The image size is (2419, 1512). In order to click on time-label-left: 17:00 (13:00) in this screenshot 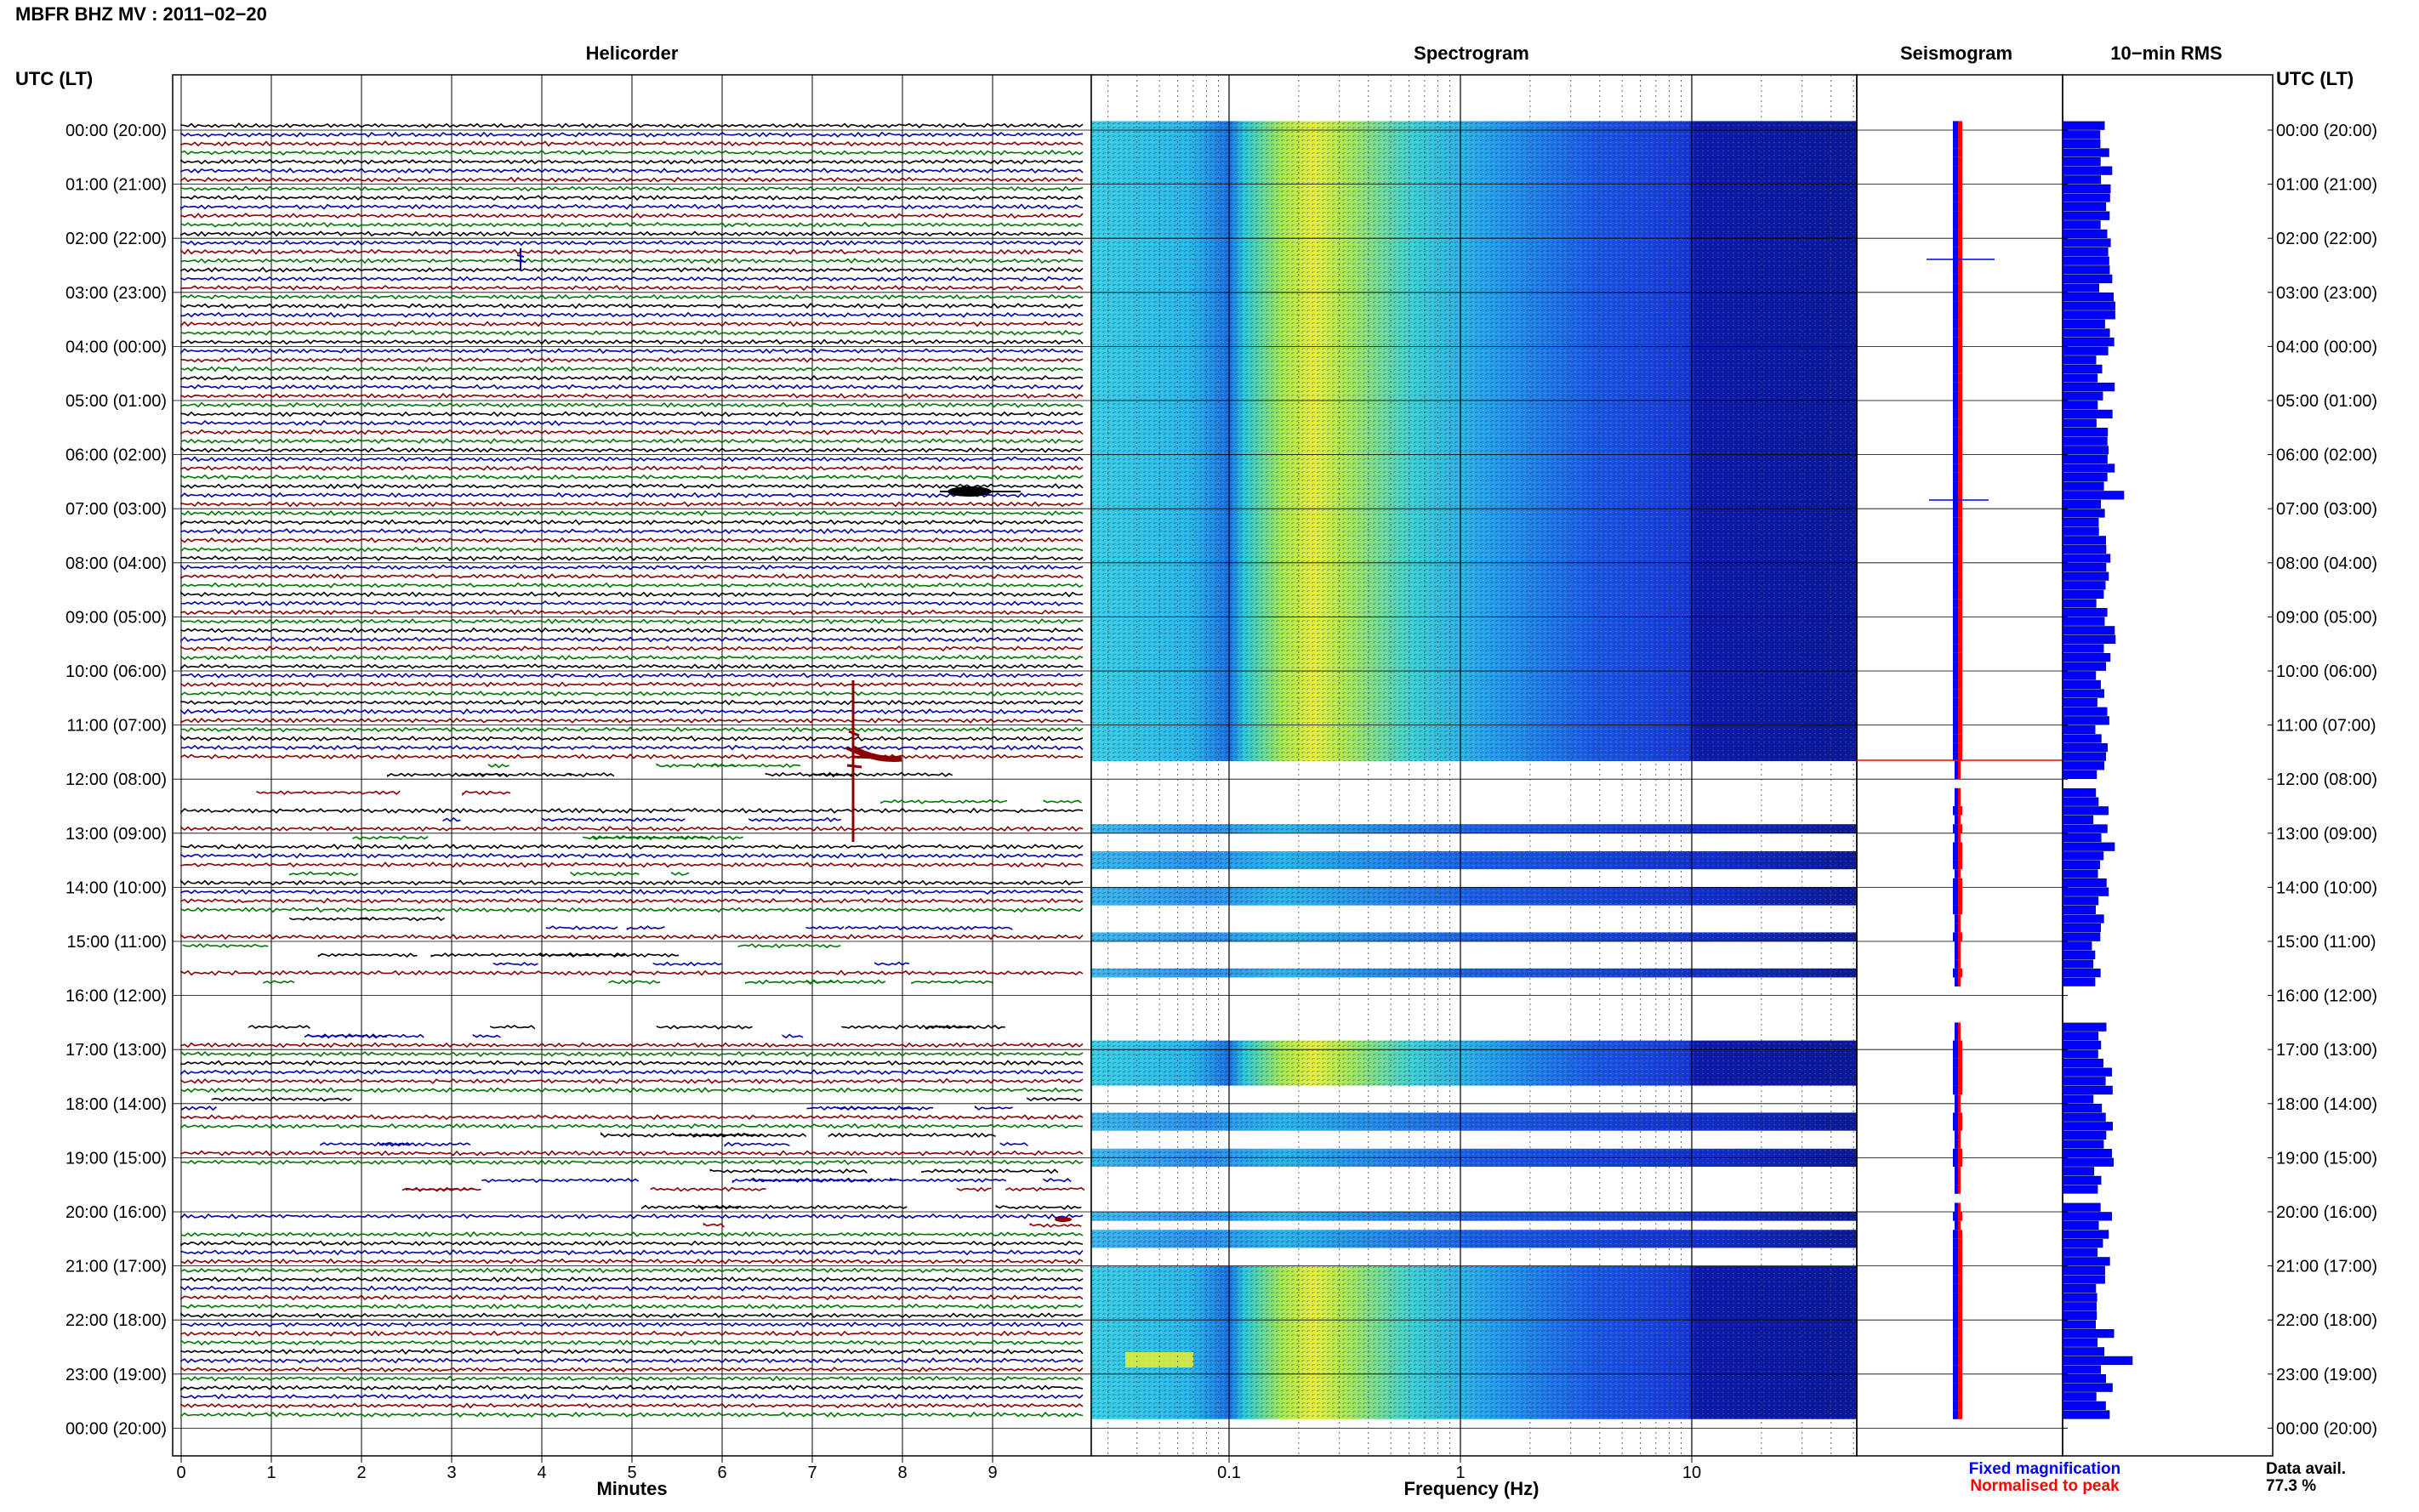, I will do `click(116, 1050)`.